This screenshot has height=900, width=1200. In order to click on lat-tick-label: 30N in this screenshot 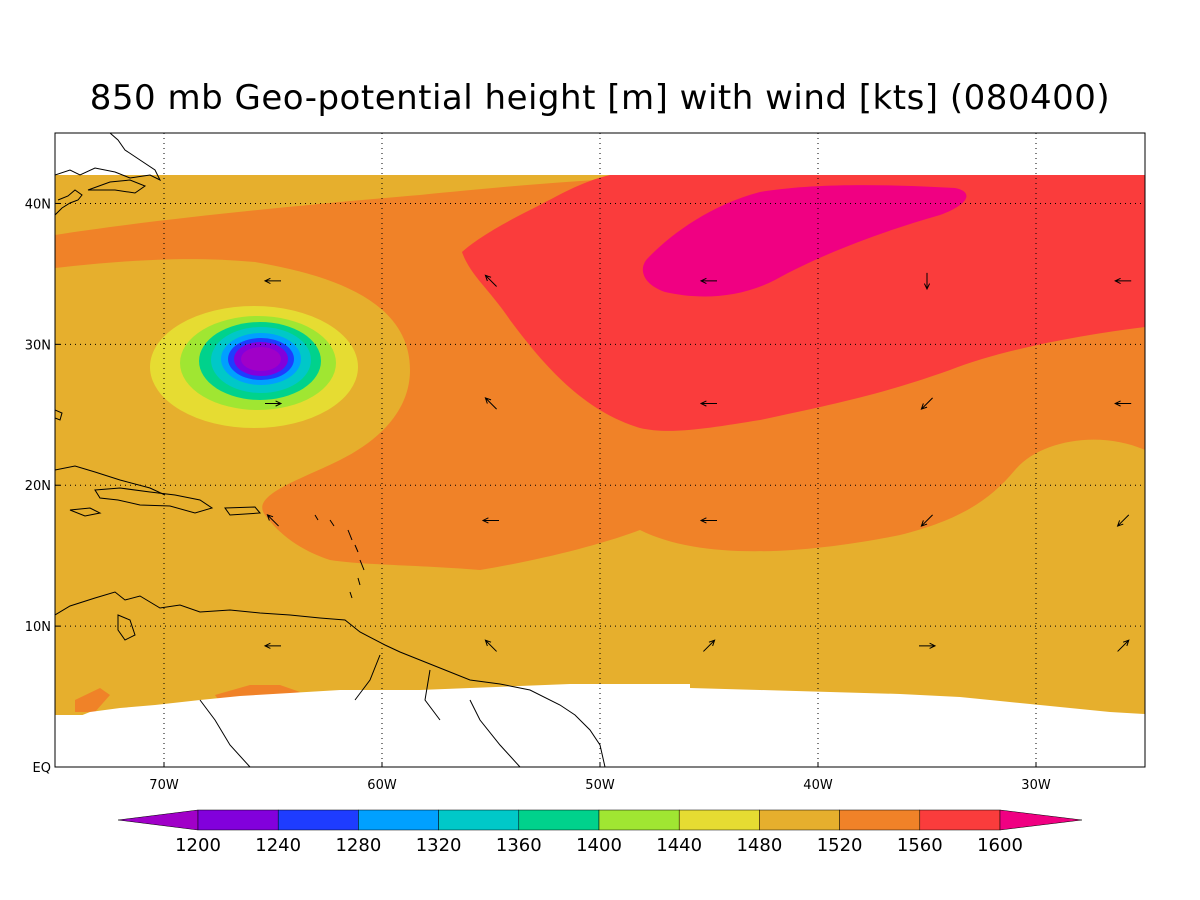, I will do `click(38, 345)`.